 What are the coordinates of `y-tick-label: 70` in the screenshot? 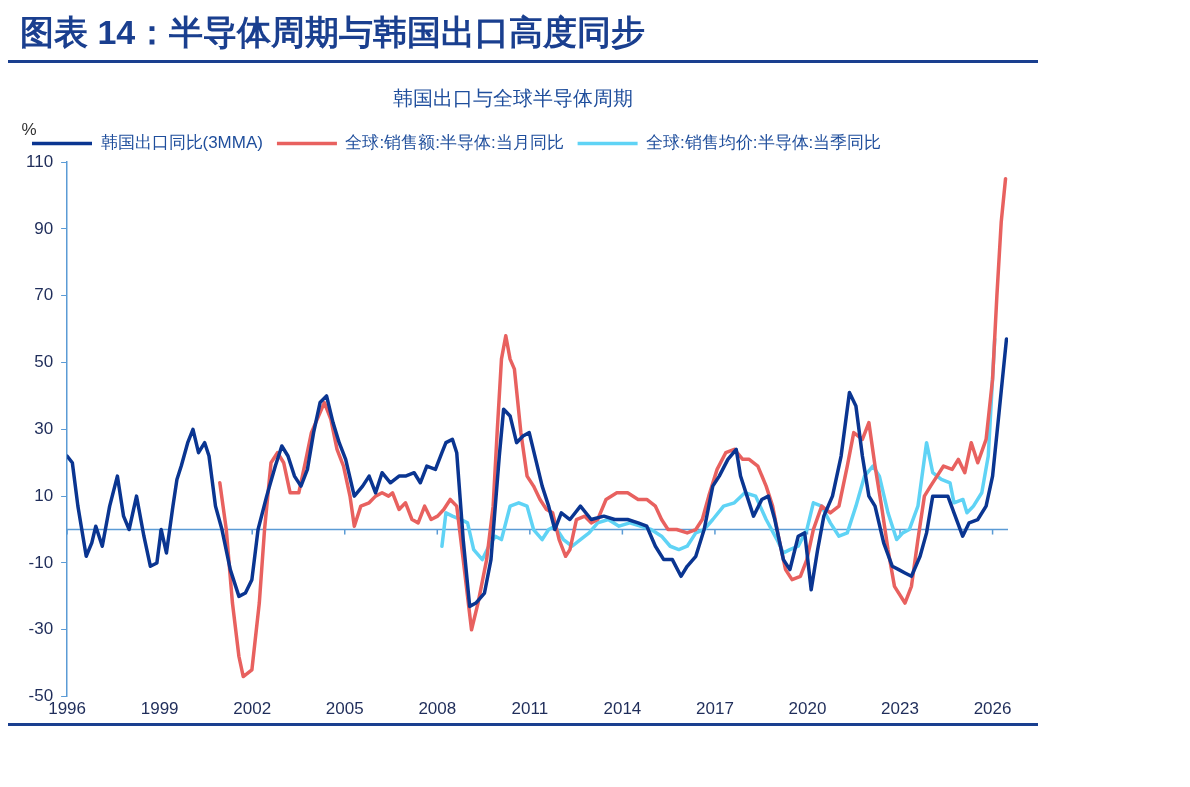 It's located at (44, 295).